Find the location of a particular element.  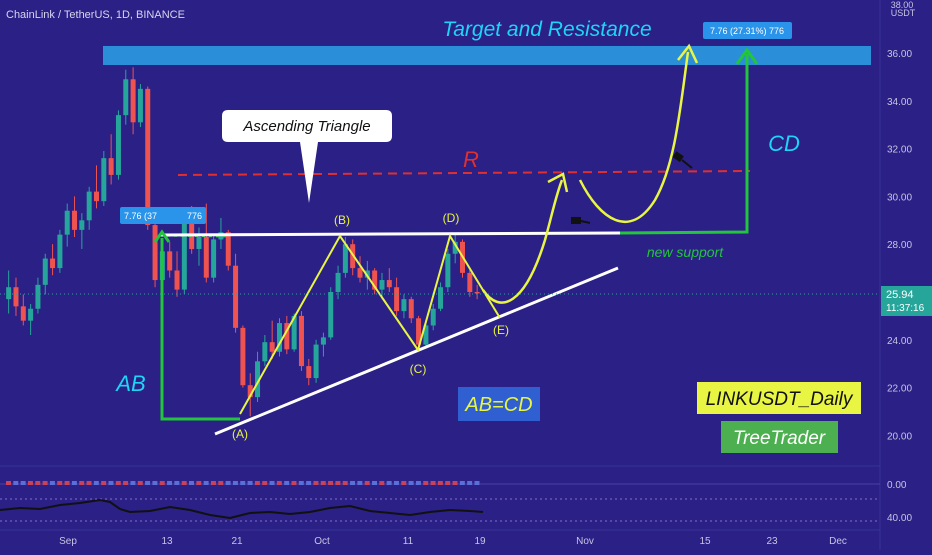

date-tick-label: 11 is located at coordinates (408, 541).